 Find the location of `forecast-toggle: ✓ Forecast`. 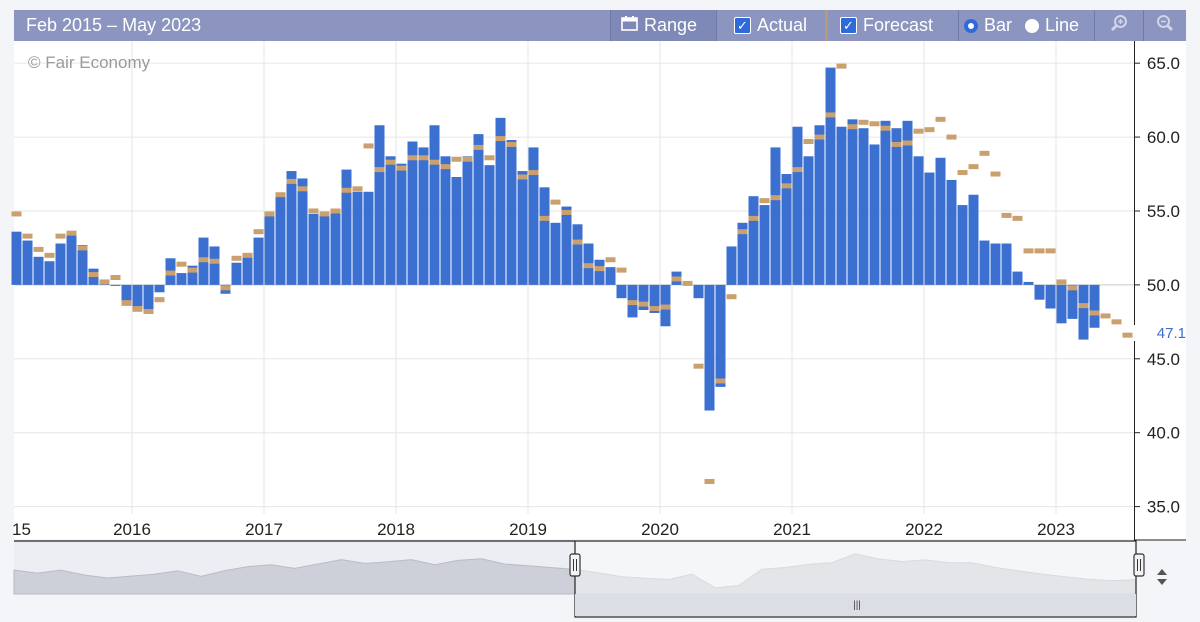

forecast-toggle: ✓ Forecast is located at coordinates (894, 25).